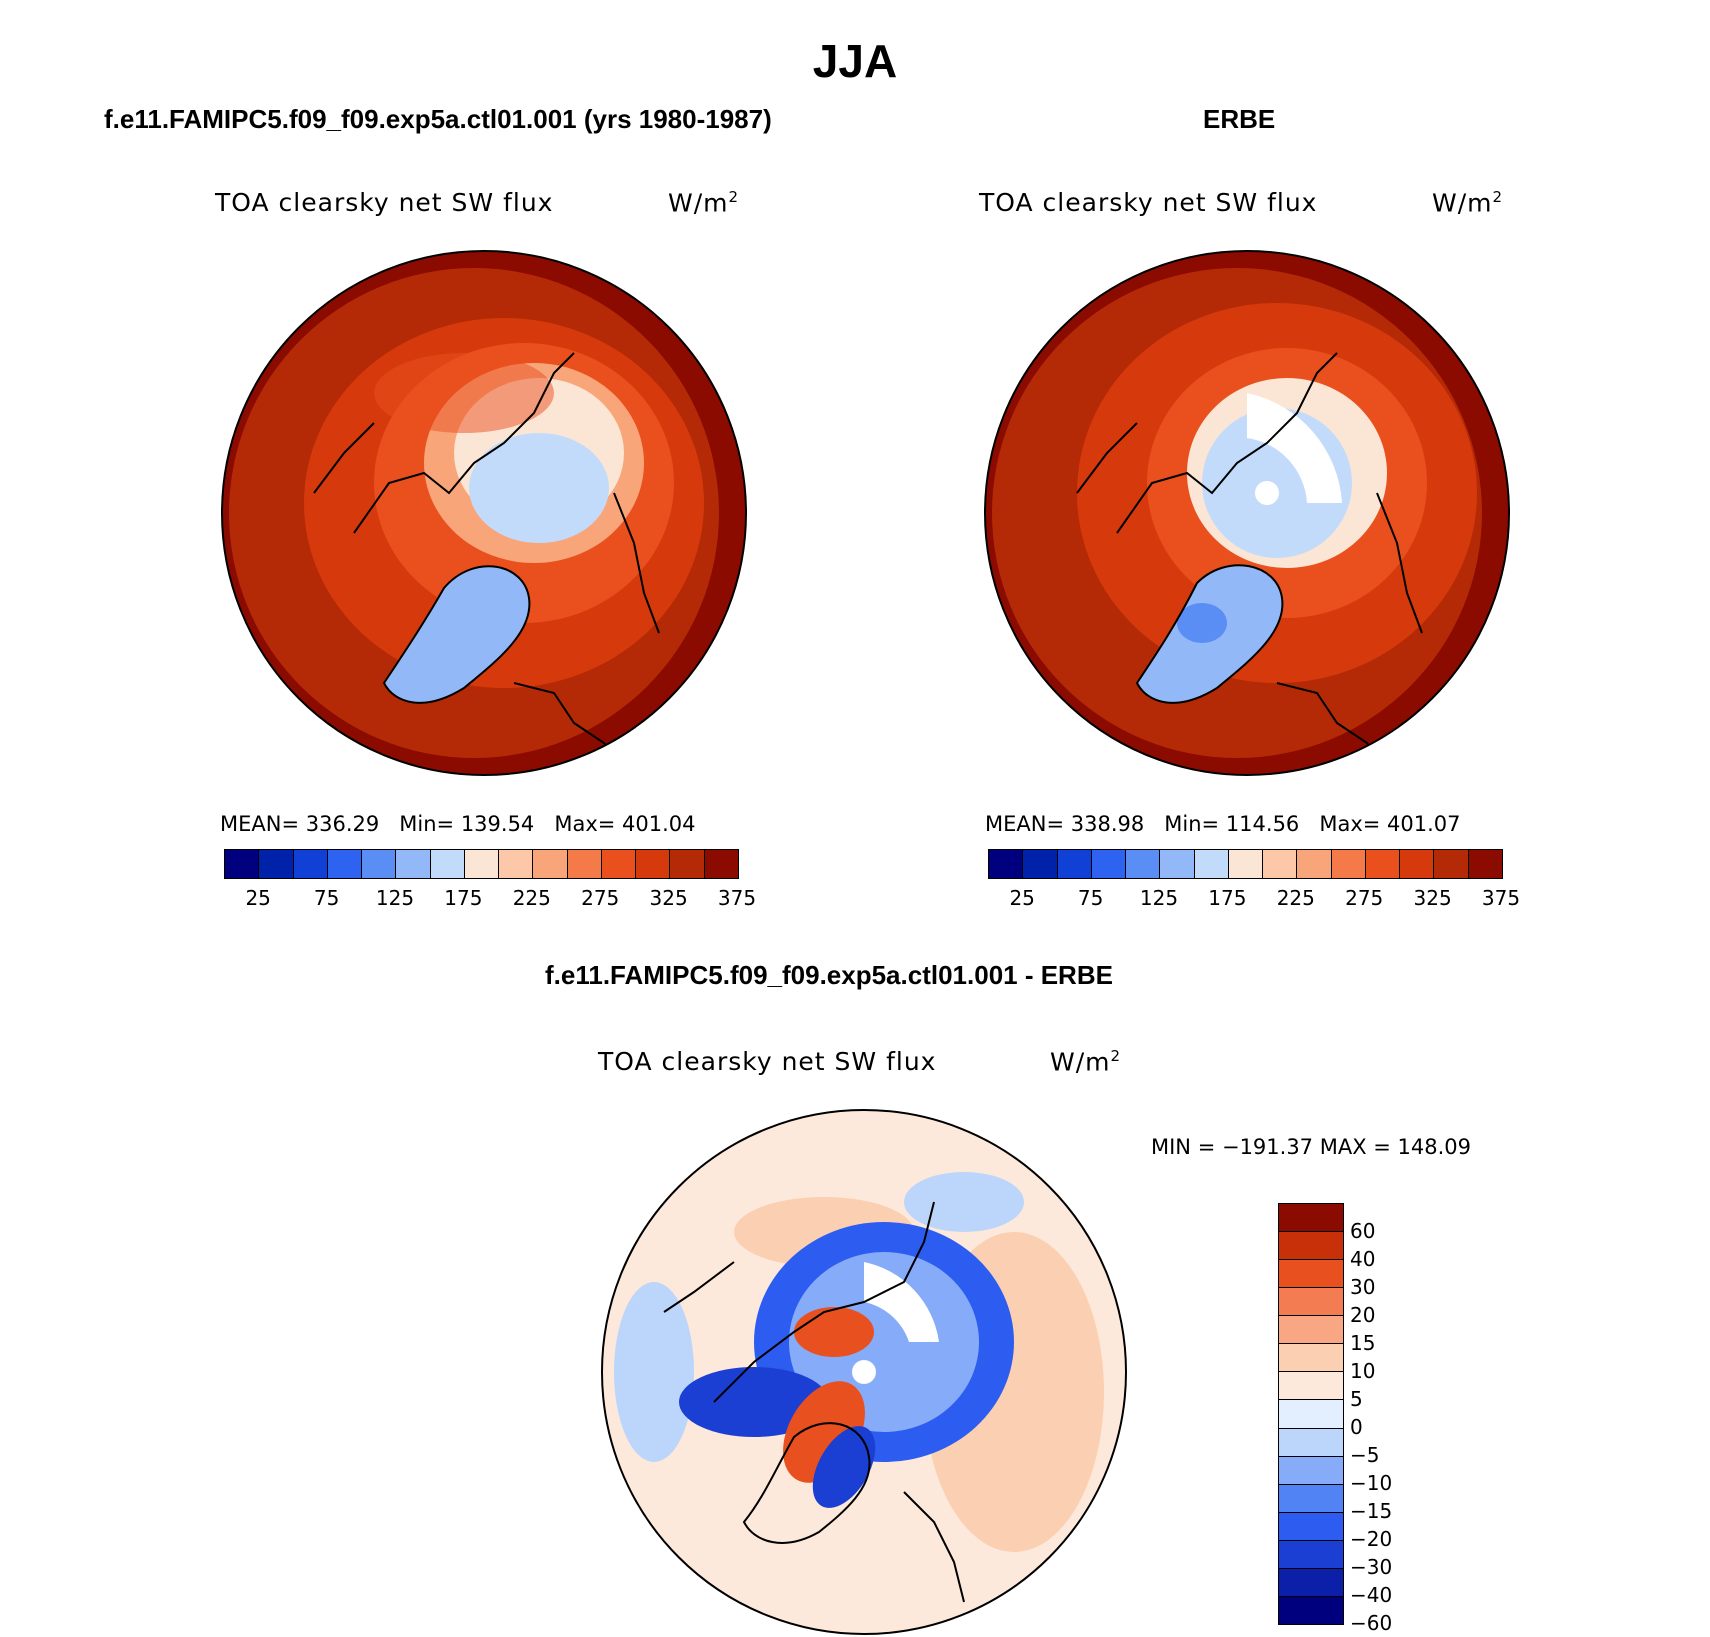  What do you see at coordinates (326, 898) in the screenshot?
I see `panel1-colorbar-tick-label: 75` at bounding box center [326, 898].